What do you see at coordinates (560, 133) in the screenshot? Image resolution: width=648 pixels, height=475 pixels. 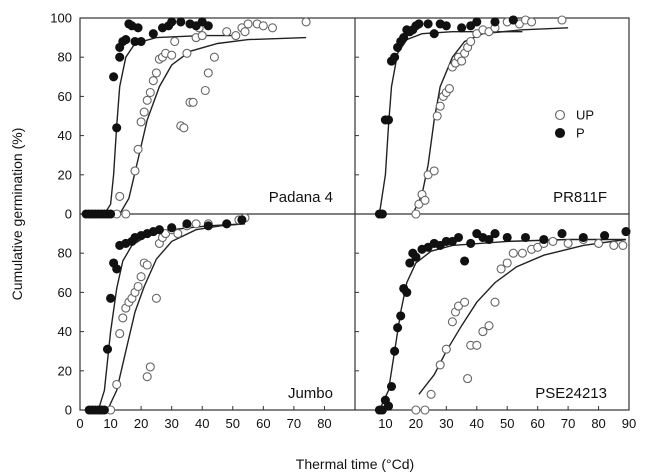 I see `legend-marker-p` at bounding box center [560, 133].